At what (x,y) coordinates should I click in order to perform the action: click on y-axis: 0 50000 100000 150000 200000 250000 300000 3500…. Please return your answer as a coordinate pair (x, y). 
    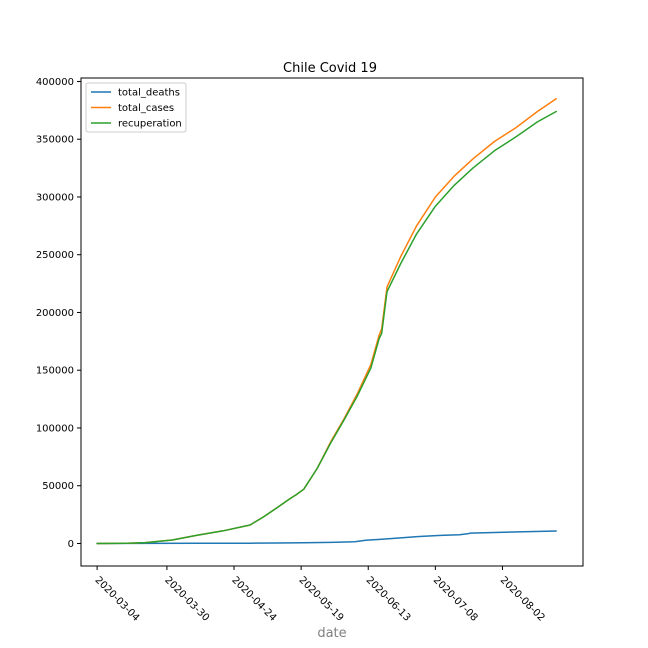
    Looking at the image, I should click on (58, 313).